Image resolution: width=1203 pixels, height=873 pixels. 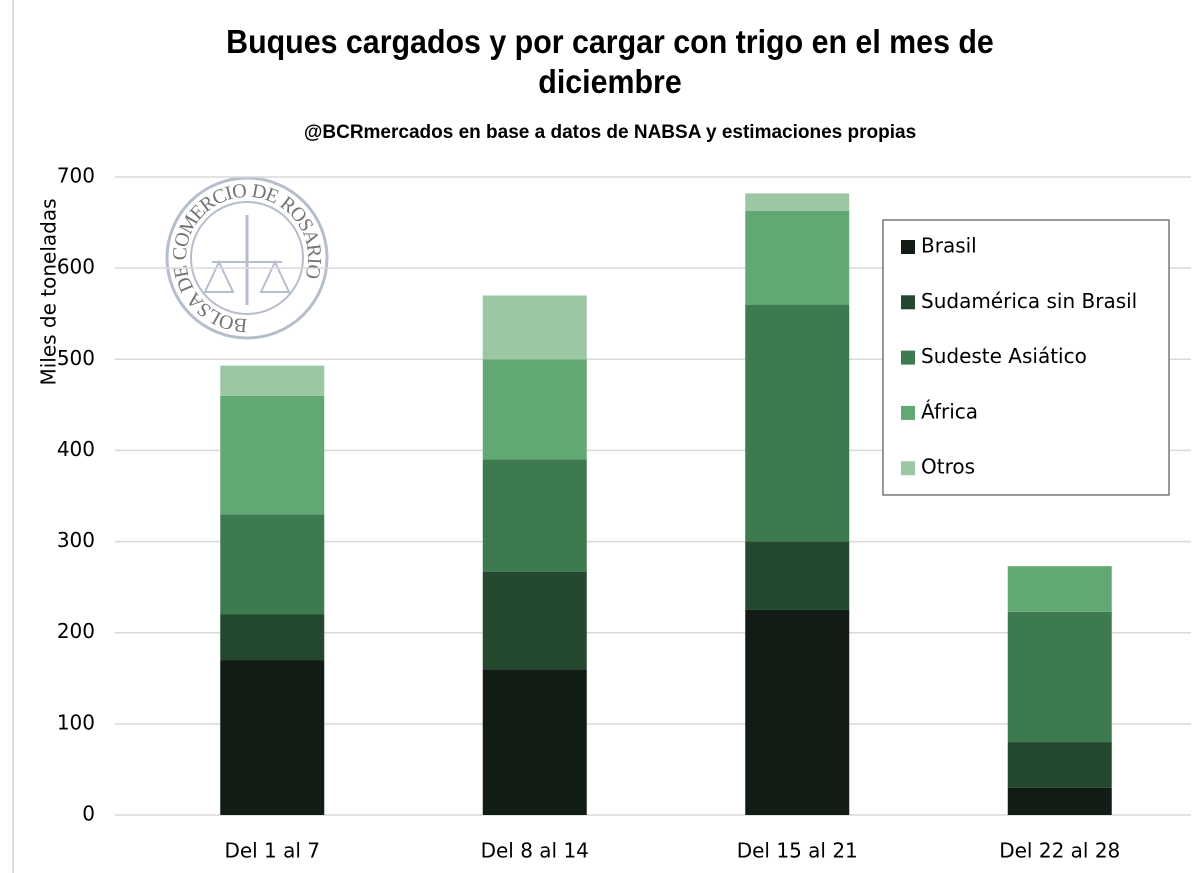 I want to click on y-axis-title: Miles de toneladas, so click(x=49, y=291).